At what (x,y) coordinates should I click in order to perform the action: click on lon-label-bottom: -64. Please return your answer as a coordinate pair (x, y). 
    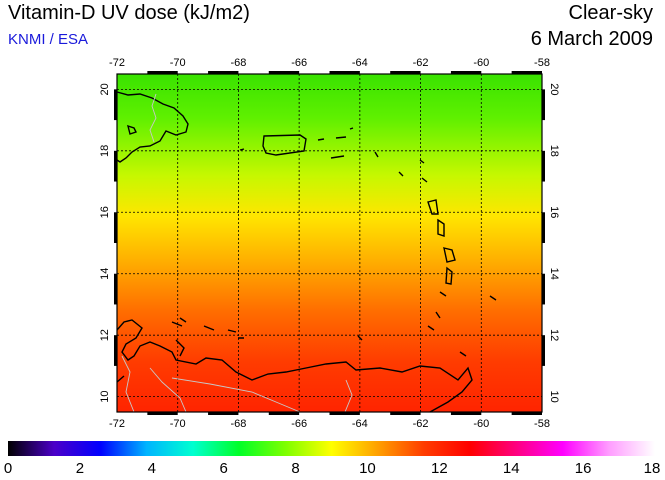
    Looking at the image, I should click on (360, 424).